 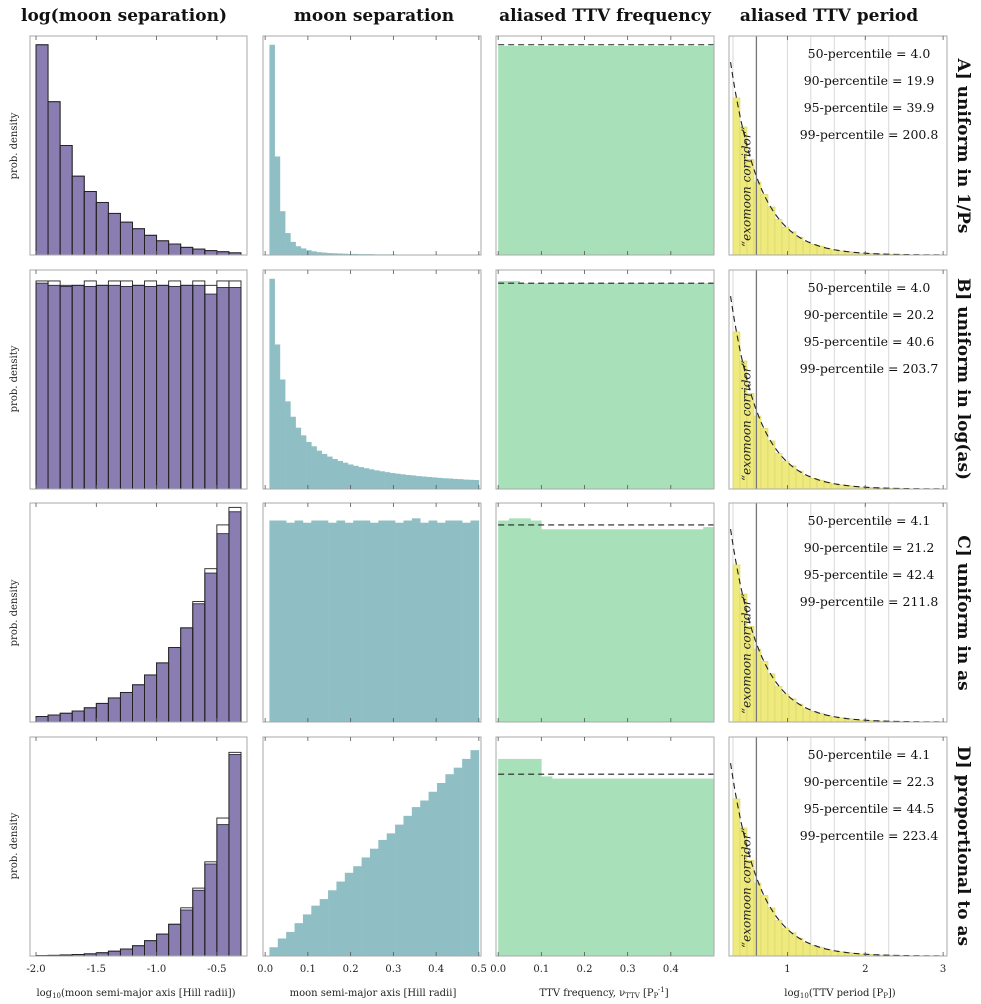 I want to click on panel-col3-row-c, so click(x=605, y=612).